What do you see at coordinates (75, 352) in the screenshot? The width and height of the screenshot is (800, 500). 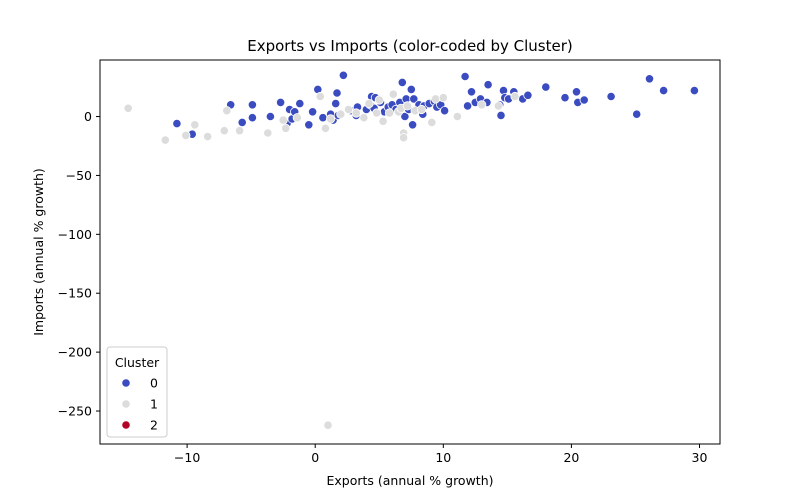 I see `y-tick-label: −200` at bounding box center [75, 352].